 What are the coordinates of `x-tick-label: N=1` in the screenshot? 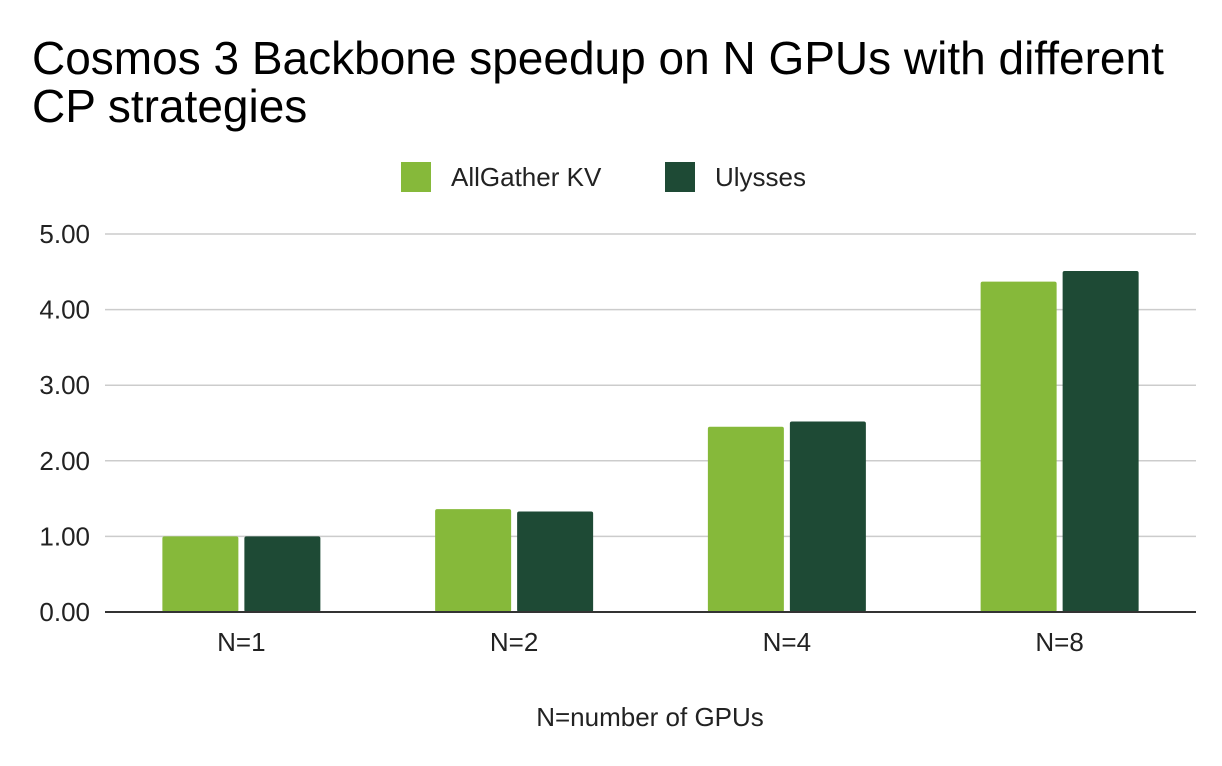 It's located at (241, 642).